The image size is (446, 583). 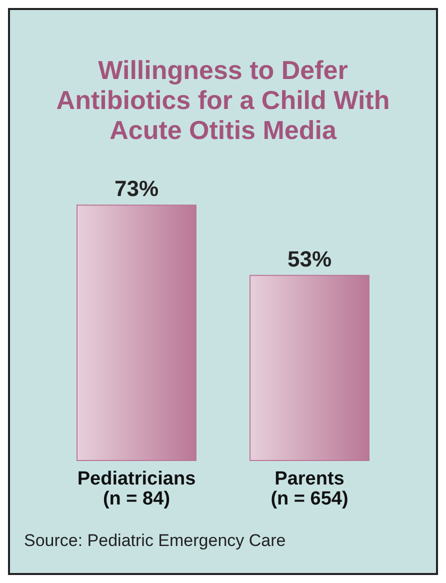 What do you see at coordinates (136, 489) in the screenshot?
I see `x-tick-label: Pediatricians (n = 84)` at bounding box center [136, 489].